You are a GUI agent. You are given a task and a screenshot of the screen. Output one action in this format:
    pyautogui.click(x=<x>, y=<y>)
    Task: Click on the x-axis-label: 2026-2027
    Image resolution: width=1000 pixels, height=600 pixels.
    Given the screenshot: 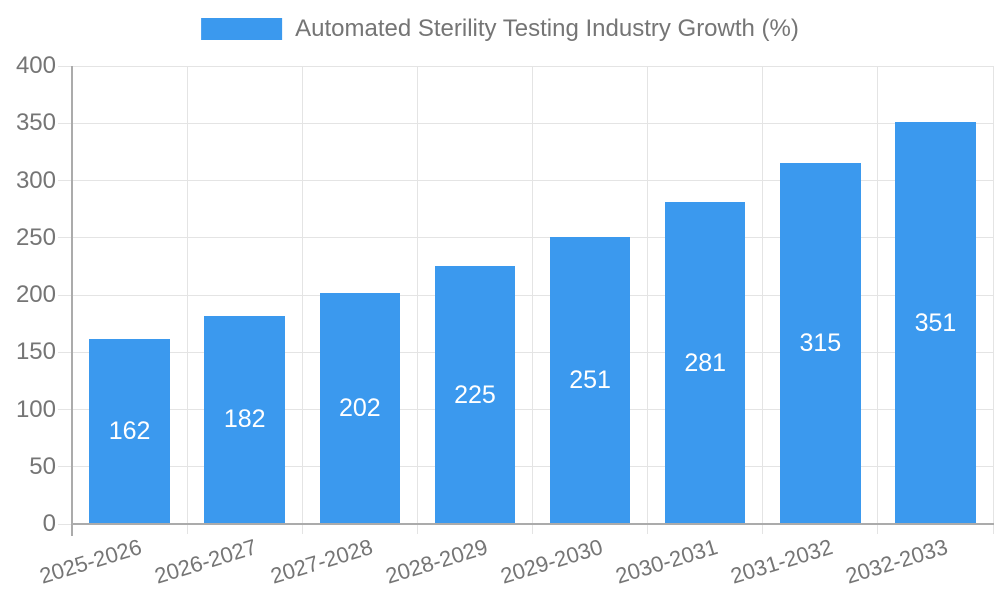 What is the action you would take?
    pyautogui.click(x=206, y=561)
    